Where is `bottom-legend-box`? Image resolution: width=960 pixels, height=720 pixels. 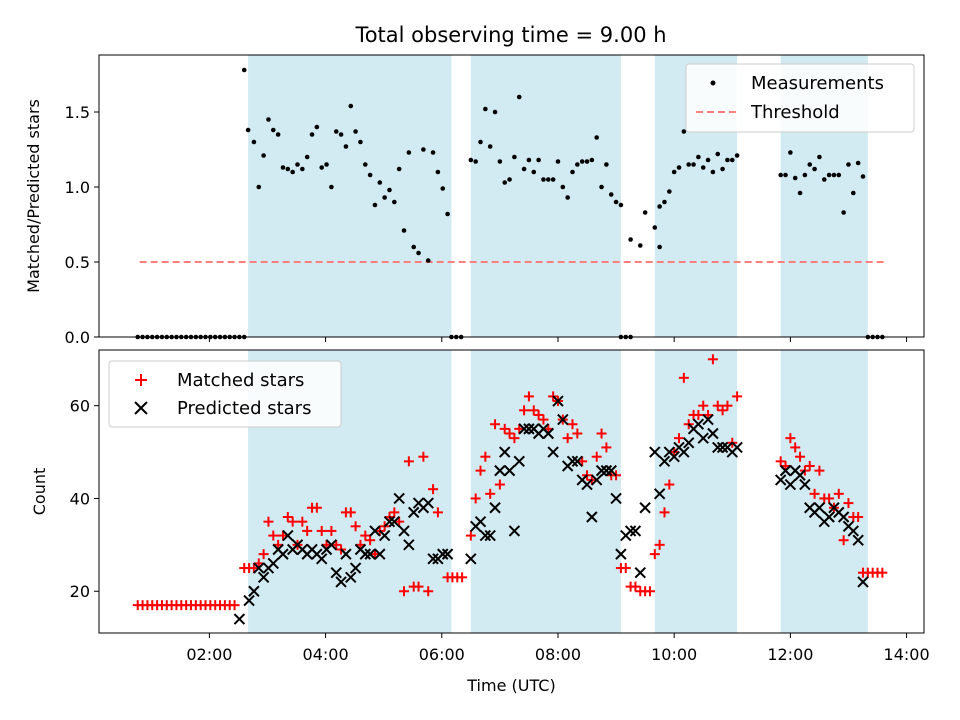
bottom-legend-box is located at coordinates (225, 394).